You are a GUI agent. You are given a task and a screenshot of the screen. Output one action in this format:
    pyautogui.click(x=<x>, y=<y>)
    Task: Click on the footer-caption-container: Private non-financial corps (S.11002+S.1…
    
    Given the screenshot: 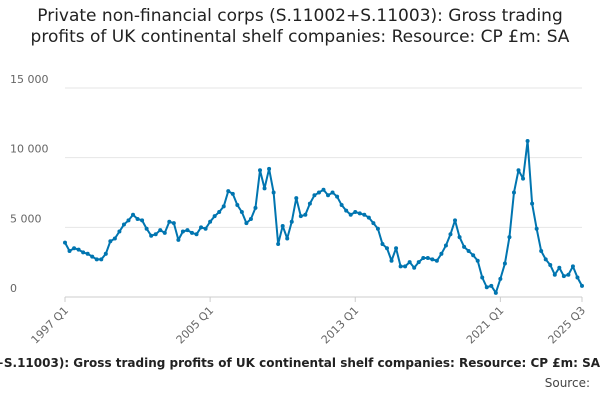 What is the action you would take?
    pyautogui.click(x=300, y=364)
    